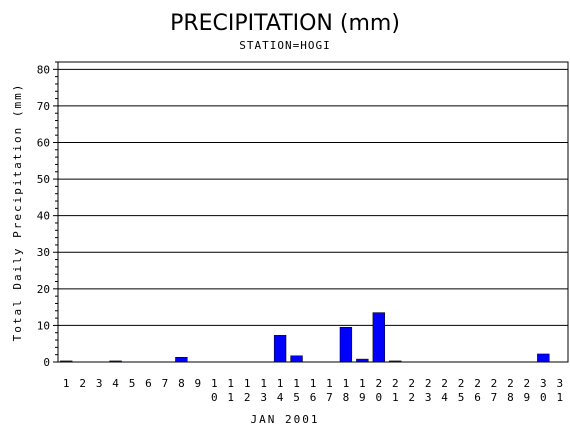 Image resolution: width=570 pixels, height=430 pixels. I want to click on x-tick-label: 7, so click(165, 383).